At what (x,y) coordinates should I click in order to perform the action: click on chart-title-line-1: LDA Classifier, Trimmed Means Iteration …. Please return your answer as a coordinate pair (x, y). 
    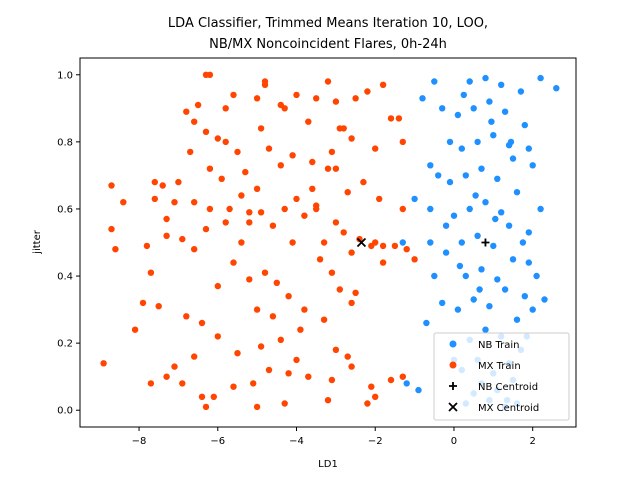
    Looking at the image, I should click on (328, 23).